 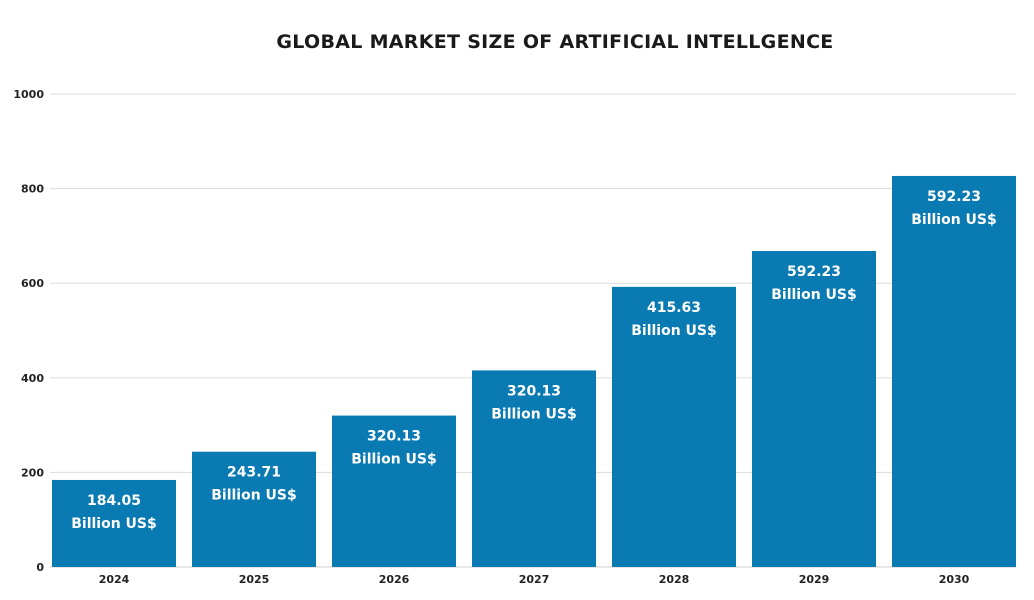 What do you see at coordinates (394, 579) in the screenshot?
I see `x-tick-label: 2026` at bounding box center [394, 579].